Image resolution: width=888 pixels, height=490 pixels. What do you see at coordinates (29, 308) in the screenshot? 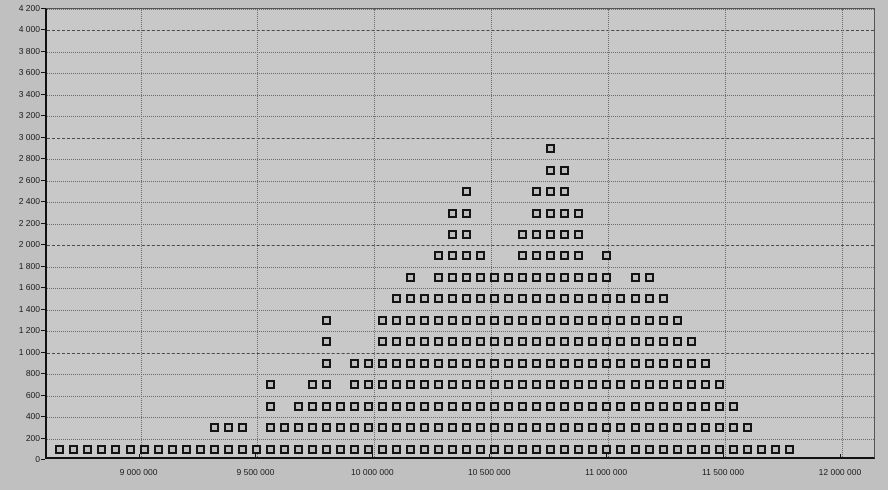
I see `y-axis-tick-label: 1 400` at bounding box center [29, 308].